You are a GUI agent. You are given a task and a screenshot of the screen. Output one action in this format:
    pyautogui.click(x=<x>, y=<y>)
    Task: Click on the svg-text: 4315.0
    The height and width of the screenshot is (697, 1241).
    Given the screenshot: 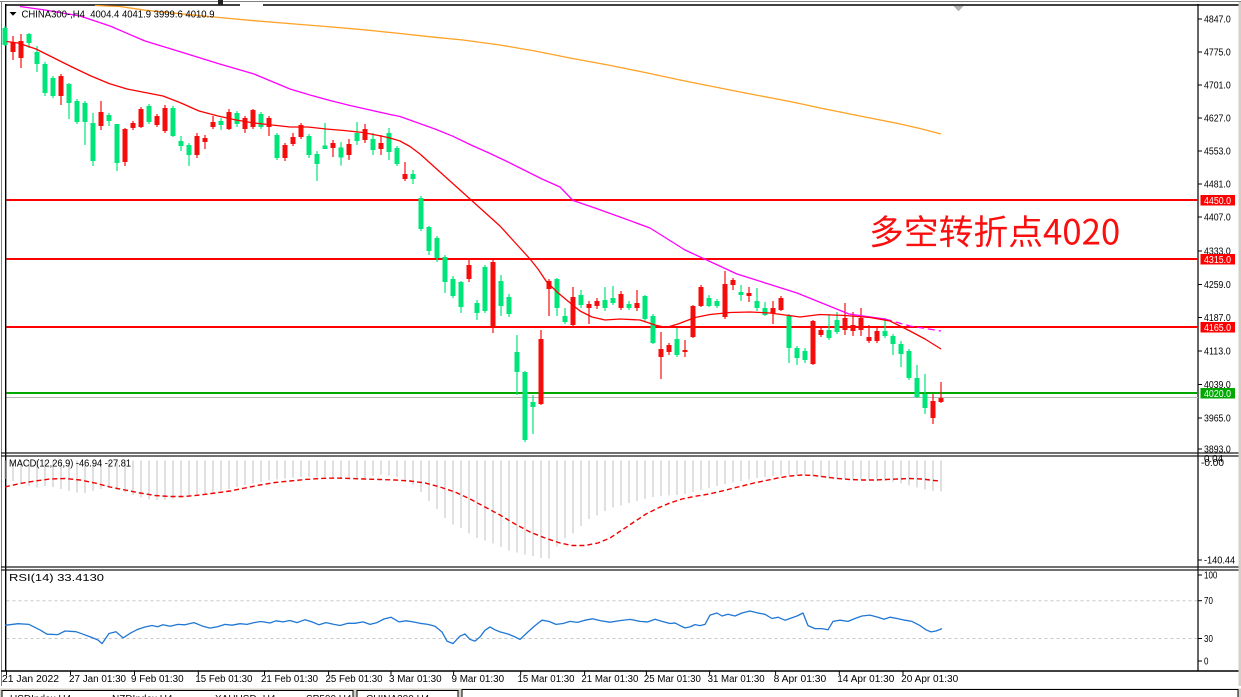 What is the action you would take?
    pyautogui.click(x=1217, y=260)
    